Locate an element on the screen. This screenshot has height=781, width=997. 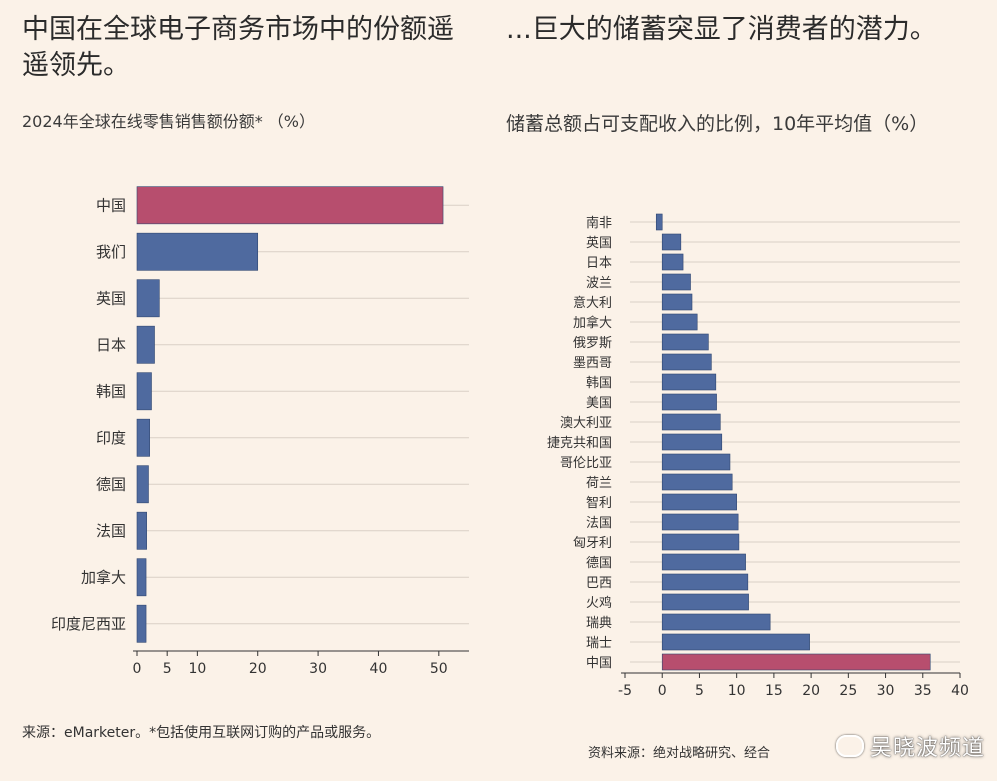
category-label: 巴西 is located at coordinates (599, 583).